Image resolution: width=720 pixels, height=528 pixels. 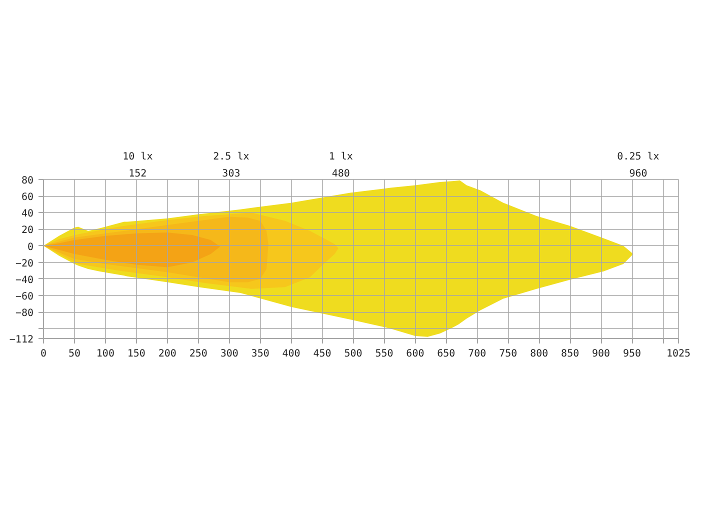 What do you see at coordinates (601, 354) in the screenshot?
I see `x-tick-label: 900` at bounding box center [601, 354].